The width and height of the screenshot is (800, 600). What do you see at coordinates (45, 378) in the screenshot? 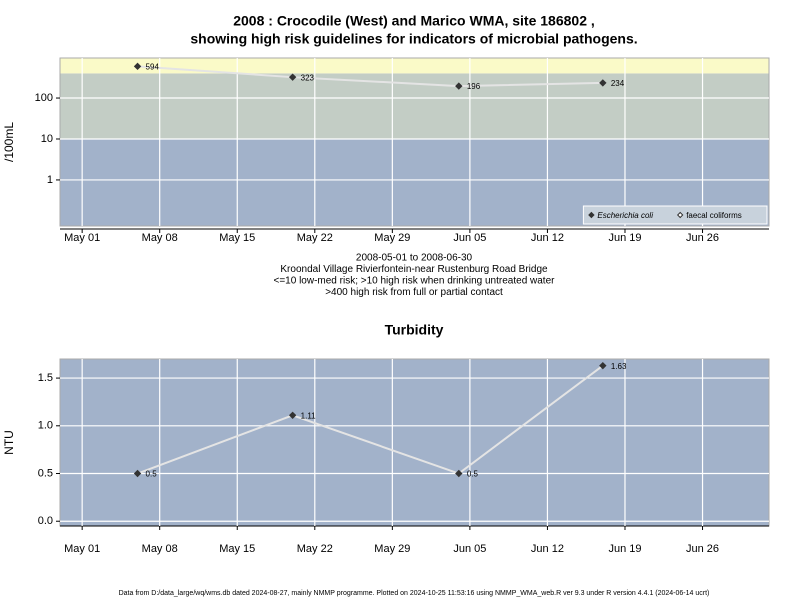
I see `y-tick-label: 1.5` at bounding box center [45, 378].